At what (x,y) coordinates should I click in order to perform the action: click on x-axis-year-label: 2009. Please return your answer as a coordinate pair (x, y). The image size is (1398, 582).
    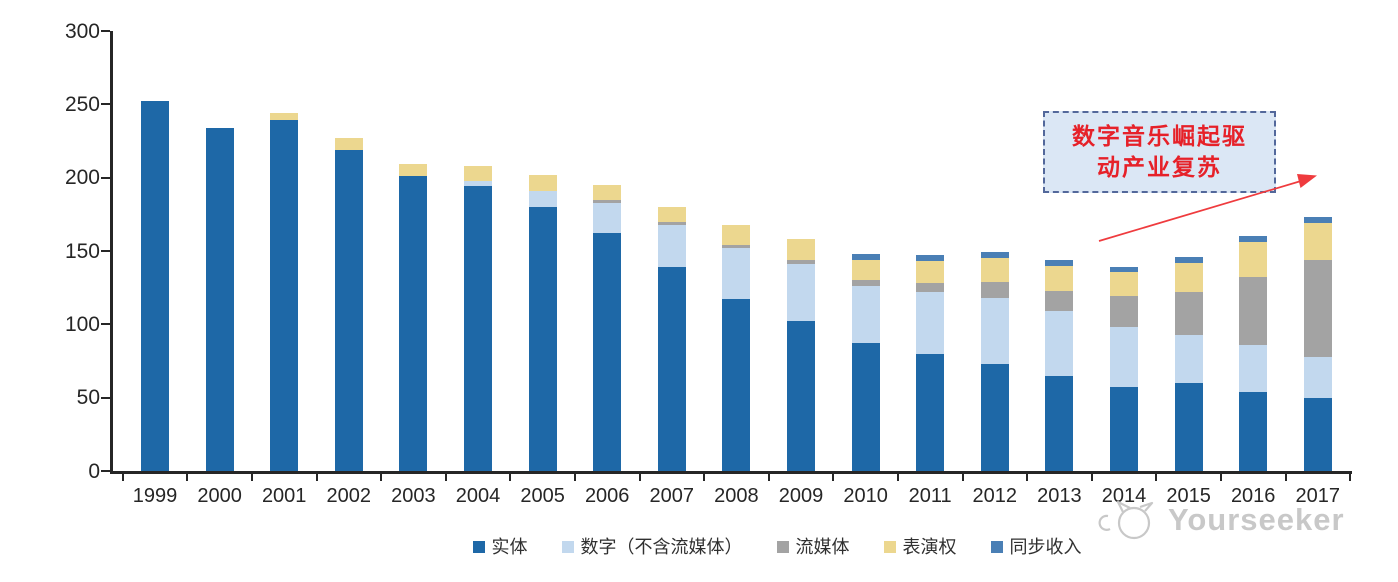
    Looking at the image, I should click on (801, 496).